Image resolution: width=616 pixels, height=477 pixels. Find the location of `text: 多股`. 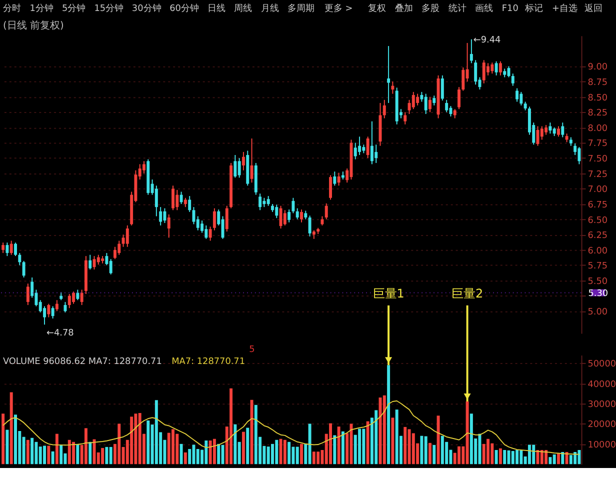

text: 多股 is located at coordinates (431, 8).